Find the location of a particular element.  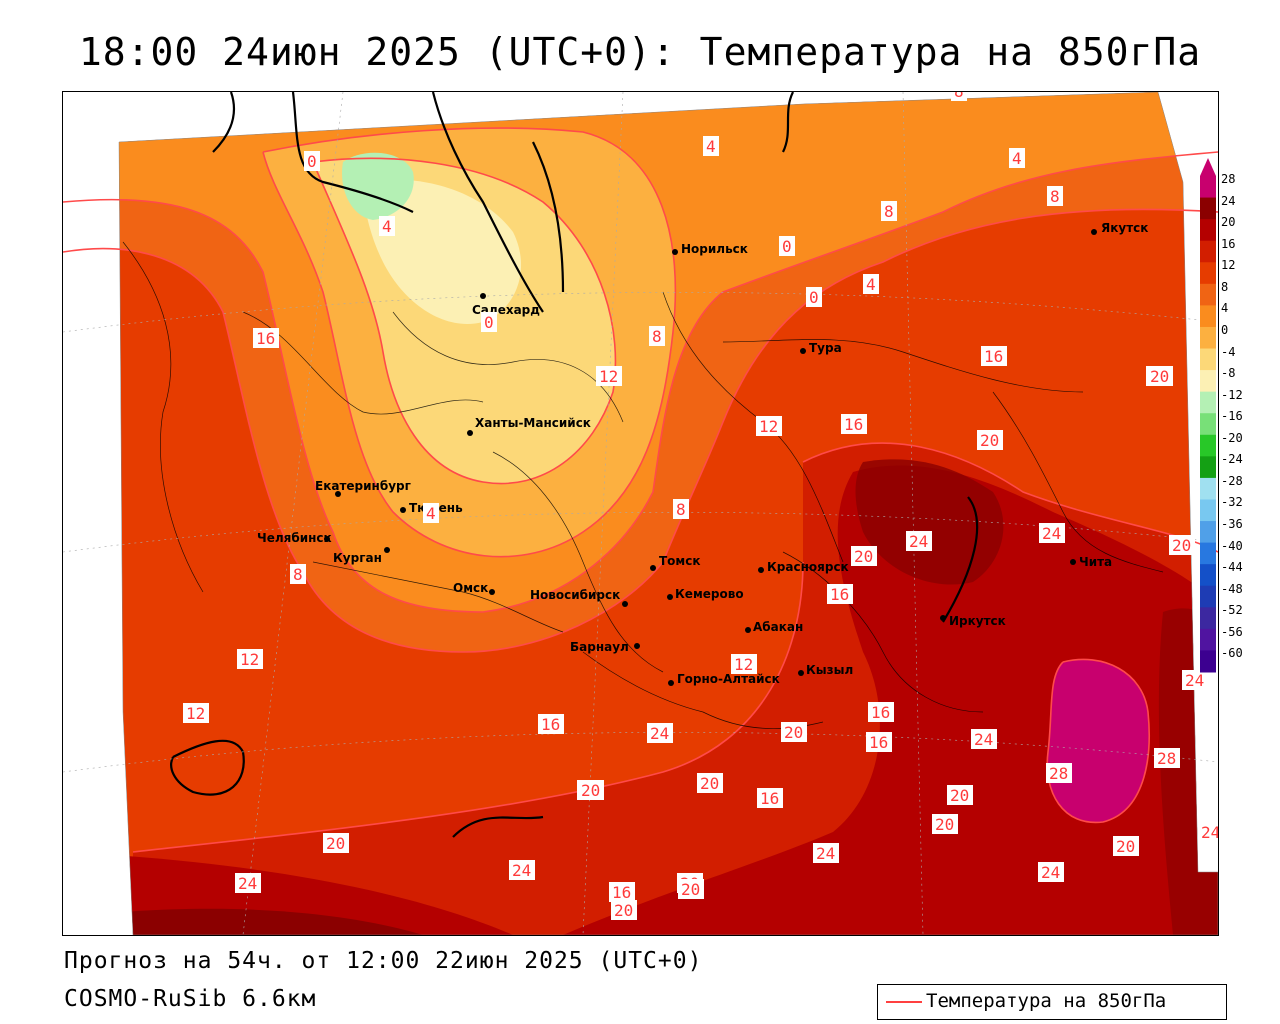

model-name: COSMO-RuSib 6.6км is located at coordinates (190, 999).